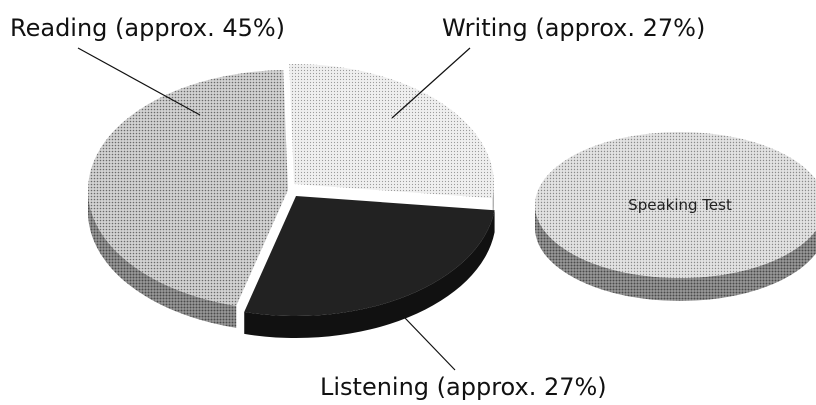 The width and height of the screenshot is (816, 405). What do you see at coordinates (680, 205) in the screenshot?
I see `speaking-disc-label: Speaking Test` at bounding box center [680, 205].